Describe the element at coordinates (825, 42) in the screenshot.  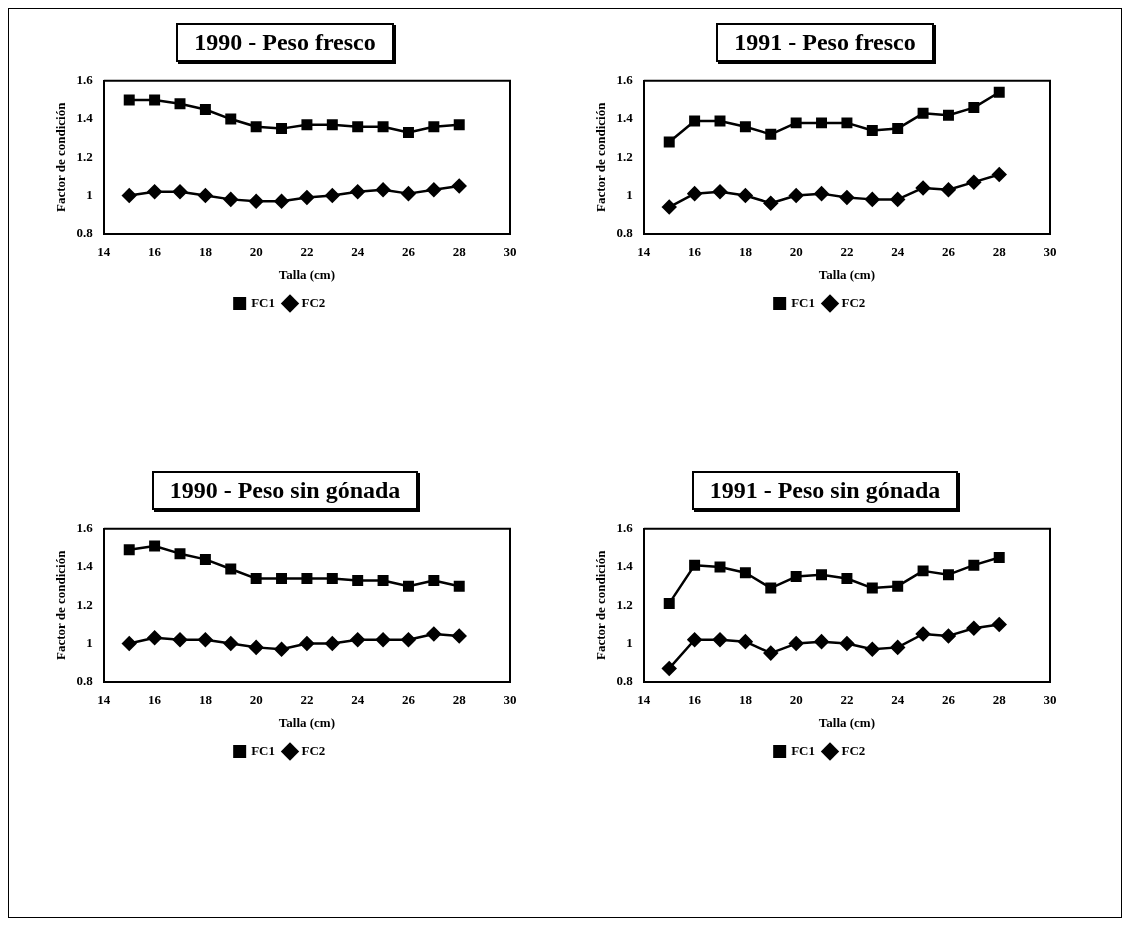
I see `chart-title: 1991 - Peso fresco` at that location.